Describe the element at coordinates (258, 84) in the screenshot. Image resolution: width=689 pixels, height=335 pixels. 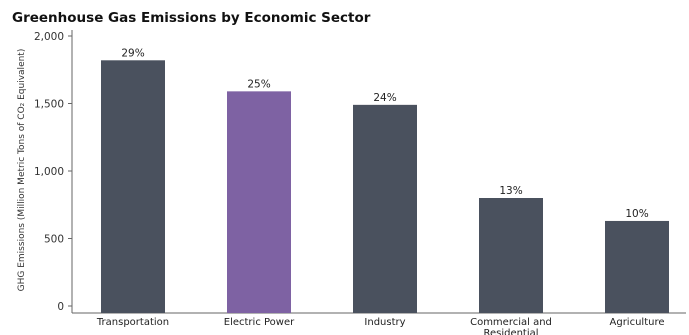
I see `data-label: 25%` at that location.